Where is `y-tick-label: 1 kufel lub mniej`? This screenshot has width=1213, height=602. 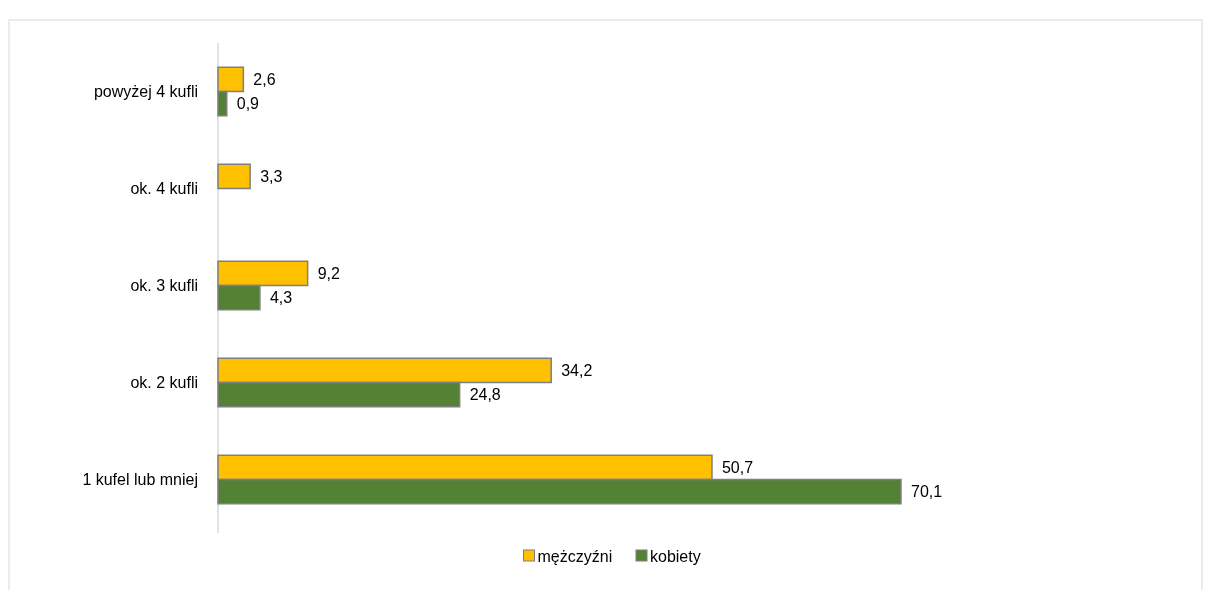
y-tick-label: 1 kufel lub mniej is located at coordinates (140, 480).